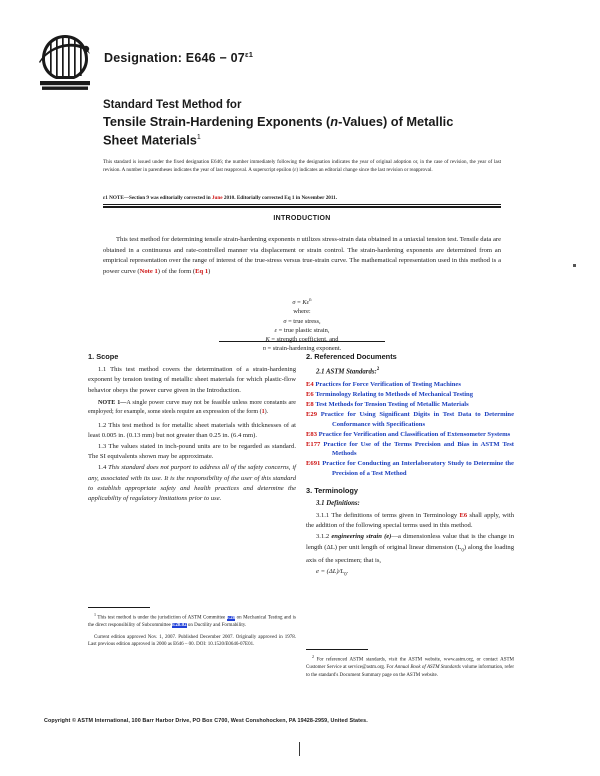 This screenshot has width=600, height=776. Describe the element at coordinates (351, 356) in the screenshot. I see `section-heading-referenced-documents: 2. Referenced Documents` at that location.